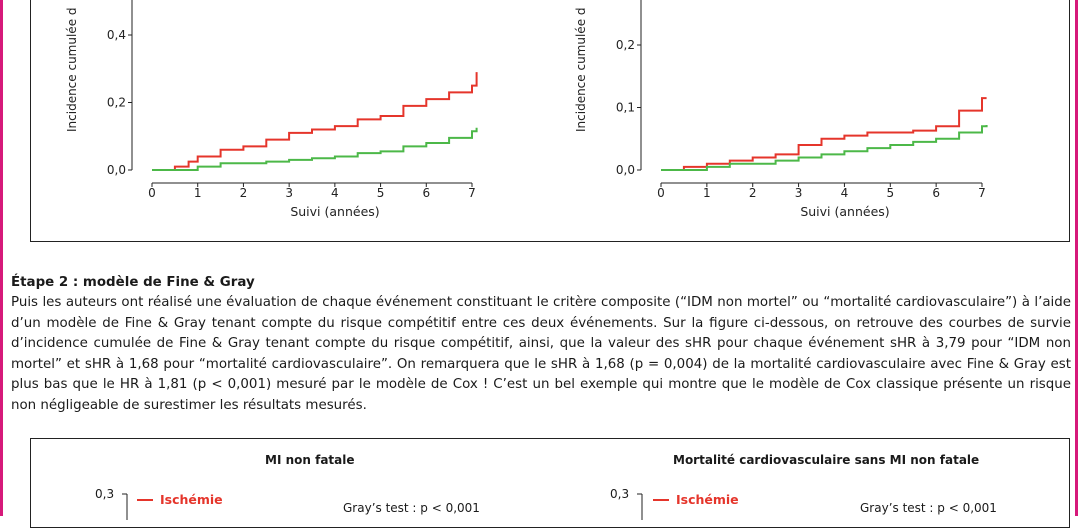 The height and width of the screenshot is (528, 1078). I want to click on bottom-right-legend-label: Ischémie, so click(707, 499).